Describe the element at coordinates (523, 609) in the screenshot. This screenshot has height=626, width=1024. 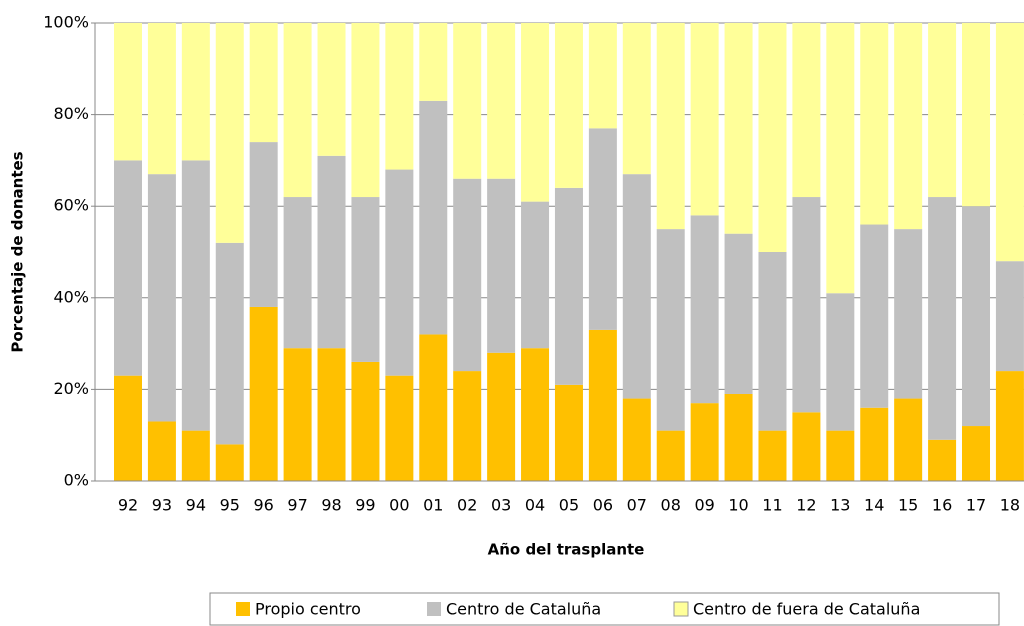
I see `legend-label: Centro de Cataluña` at that location.